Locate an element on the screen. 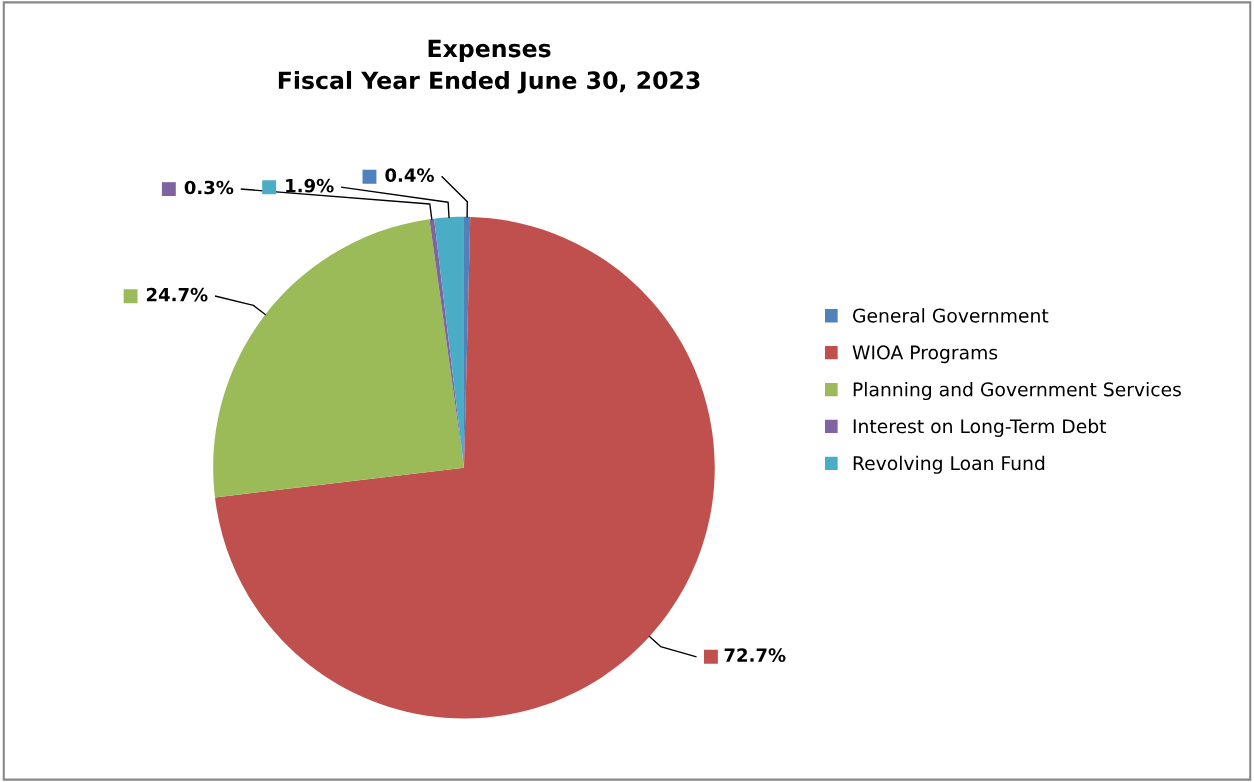  pie-slice is located at coordinates (338, 358).